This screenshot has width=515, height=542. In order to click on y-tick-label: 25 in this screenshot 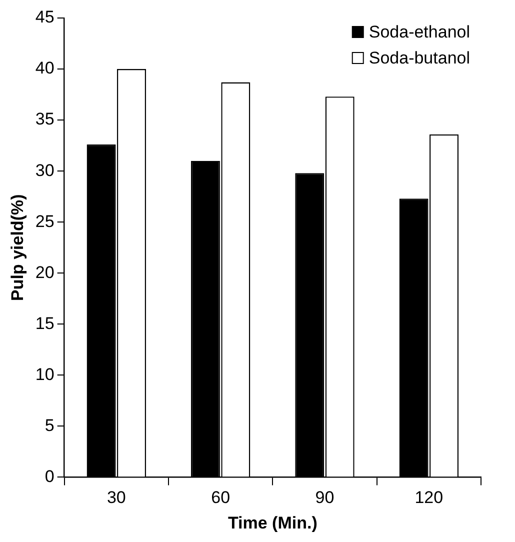, I will do `click(44, 221)`.